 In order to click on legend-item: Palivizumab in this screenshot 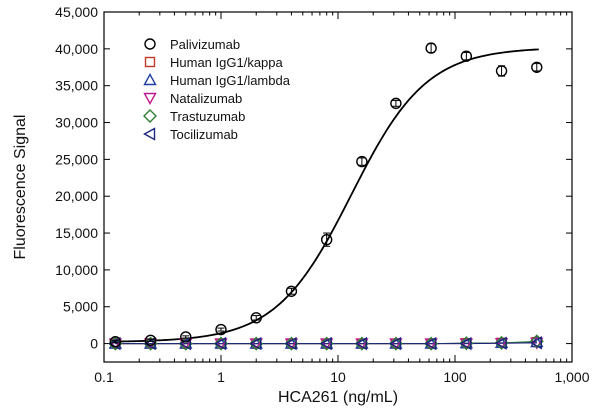, I will do `click(192, 44)`.